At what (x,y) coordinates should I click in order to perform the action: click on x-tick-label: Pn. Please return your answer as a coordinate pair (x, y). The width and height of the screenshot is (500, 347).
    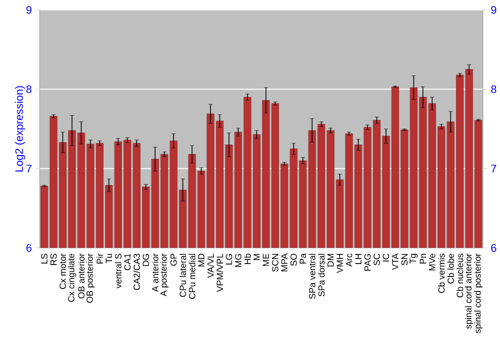
    Looking at the image, I should click on (423, 259).